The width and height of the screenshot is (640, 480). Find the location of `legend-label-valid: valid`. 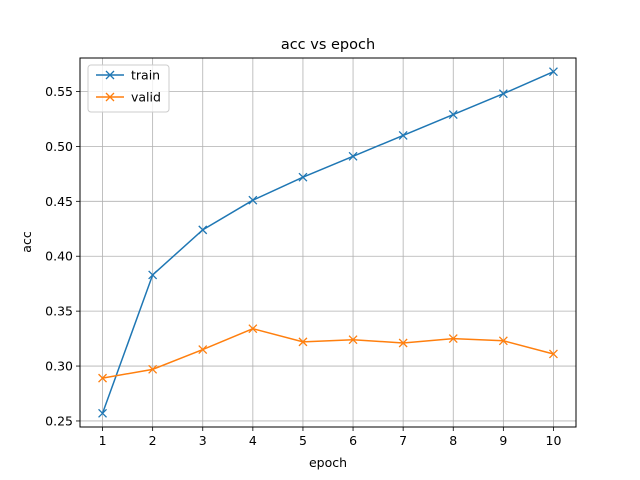

legend-label-valid: valid is located at coordinates (146, 97).